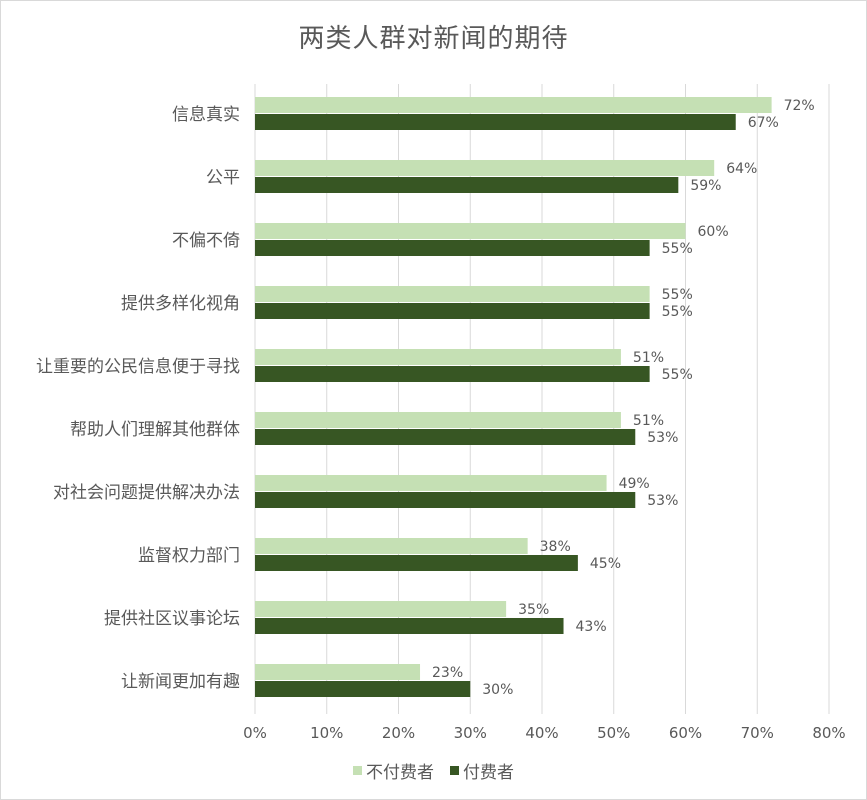  What do you see at coordinates (591, 627) in the screenshot?
I see `data-label: 43%` at bounding box center [591, 627].